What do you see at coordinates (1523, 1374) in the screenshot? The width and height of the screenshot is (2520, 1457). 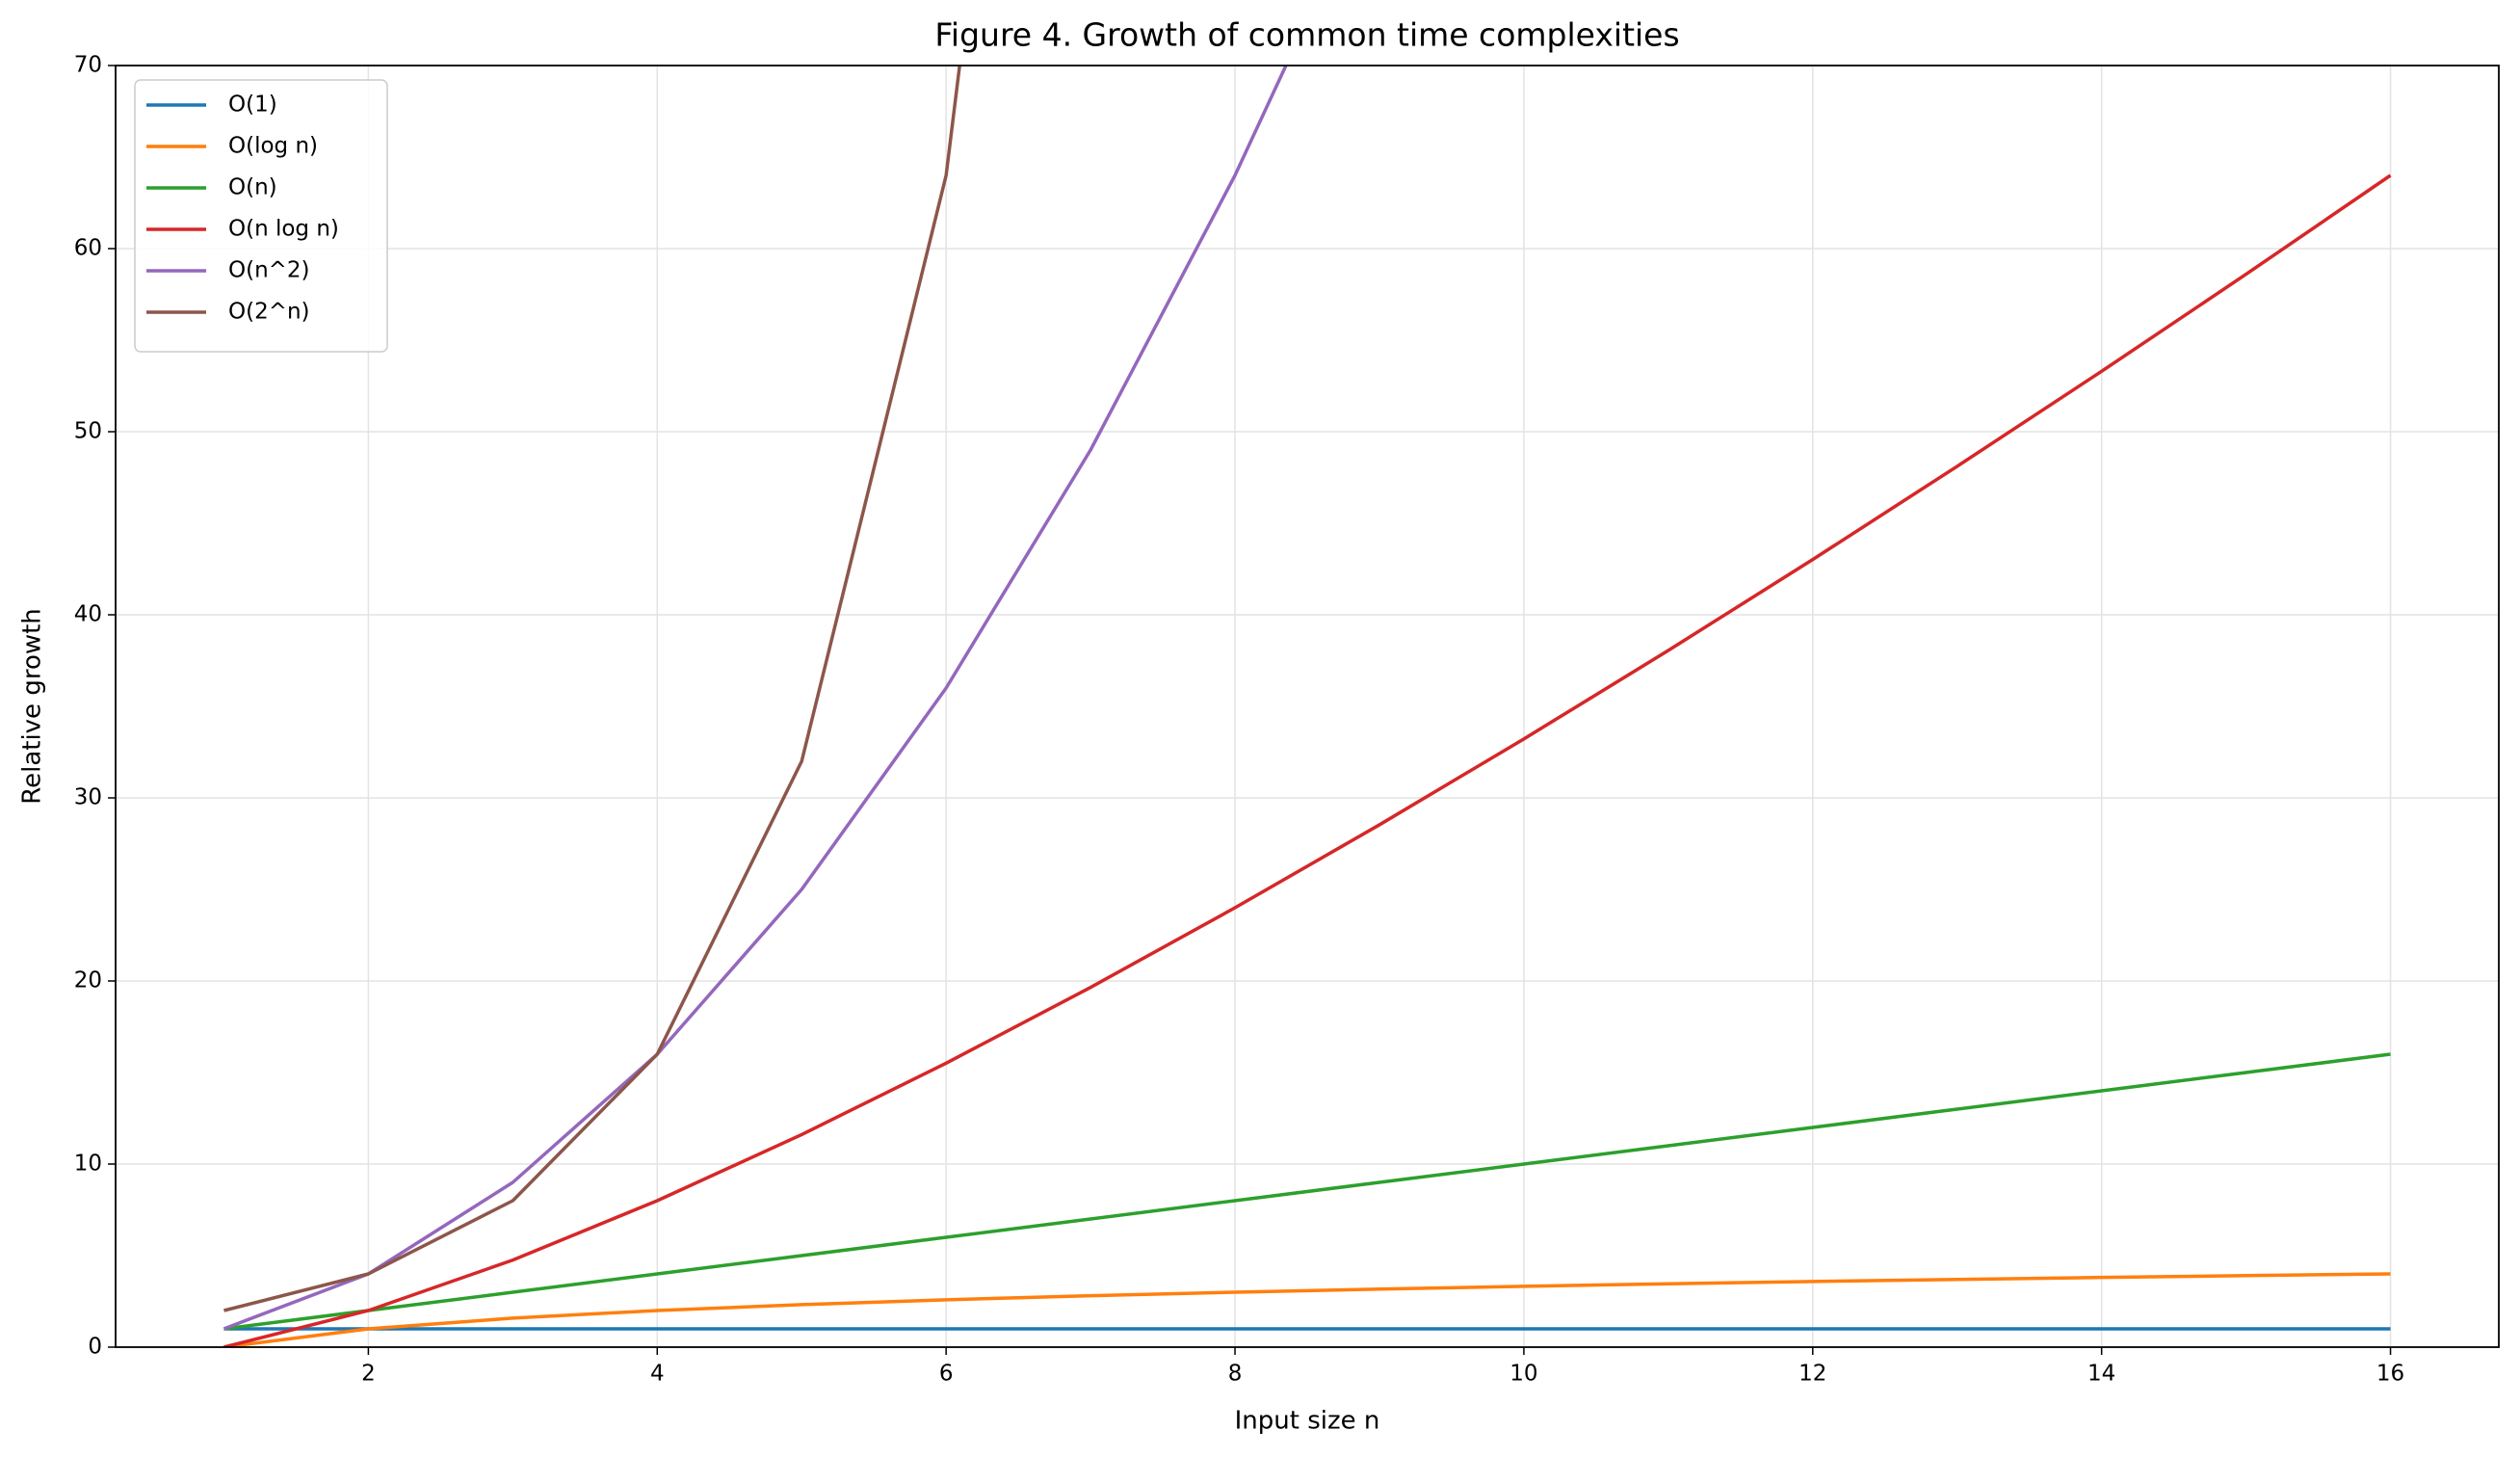 I see `x-tick-label: 10` at bounding box center [1523, 1374].